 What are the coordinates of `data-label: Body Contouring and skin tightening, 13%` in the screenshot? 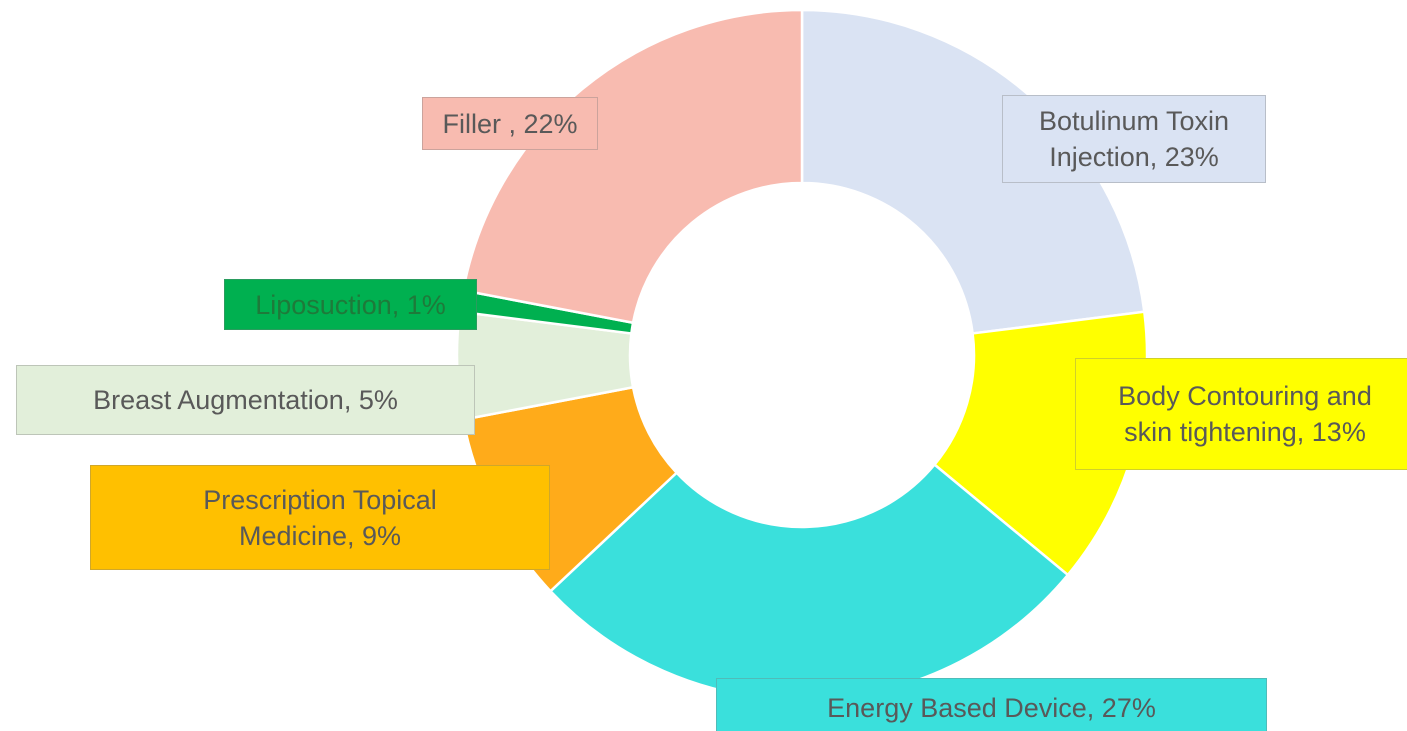 It's located at (1241, 414).